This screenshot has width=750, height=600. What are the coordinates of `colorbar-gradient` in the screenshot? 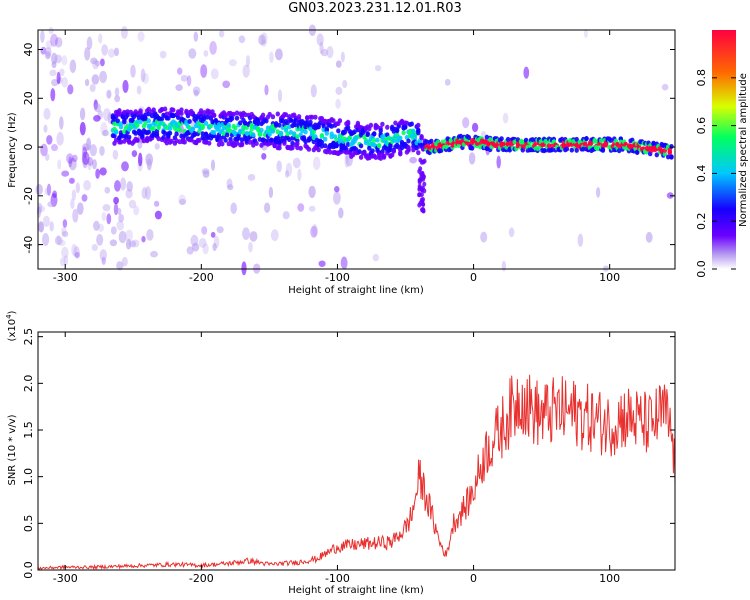 It's located at (724, 149).